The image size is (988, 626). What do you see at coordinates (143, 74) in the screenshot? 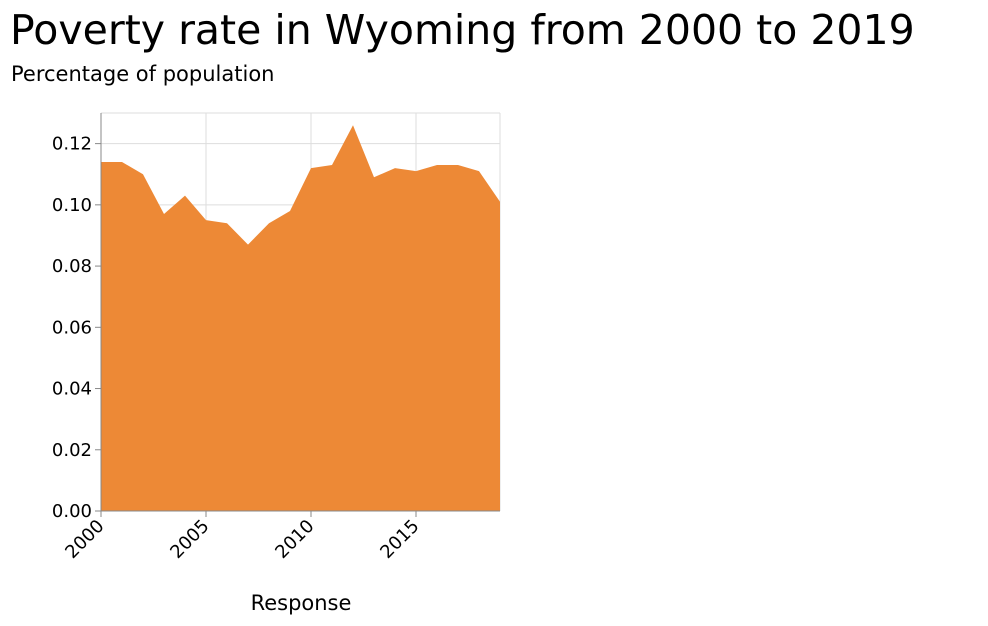
I see `chart-subtitle: Percentage of population` at bounding box center [143, 74].